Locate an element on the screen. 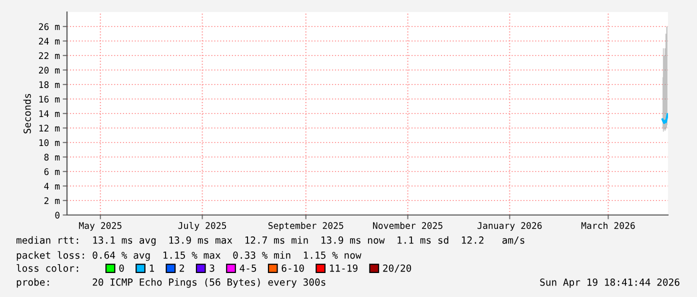  line-series is located at coordinates (664, 118).